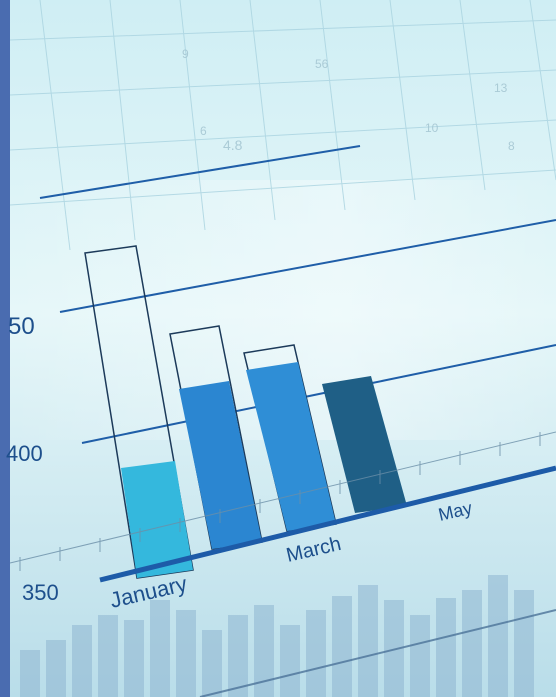  I want to click on bg-num-4-8: 4.8, so click(233, 145).